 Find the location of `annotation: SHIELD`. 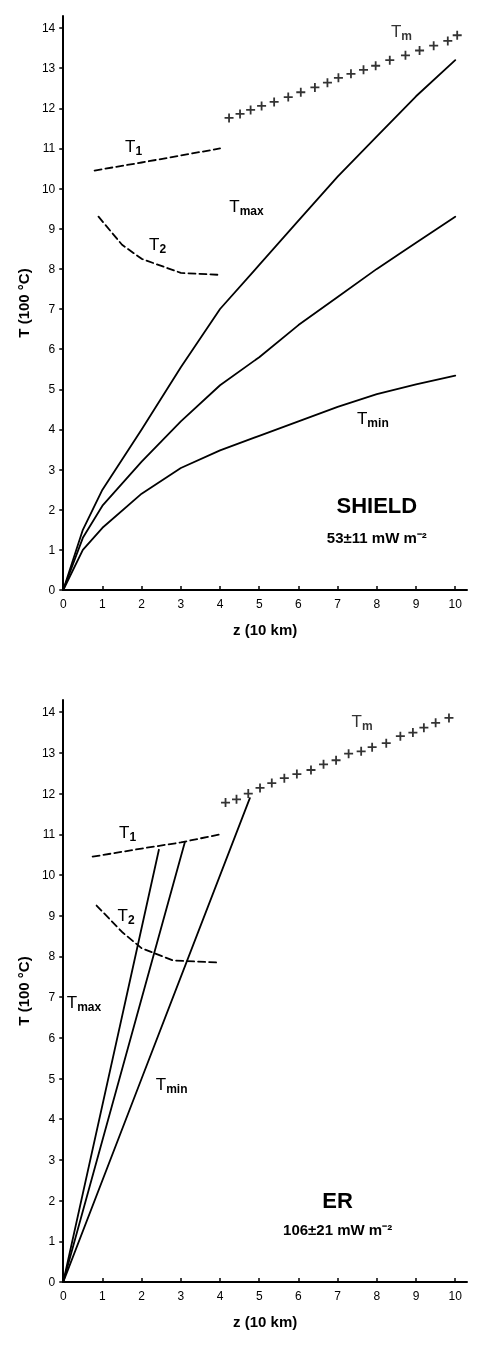

annotation: SHIELD is located at coordinates (377, 506).